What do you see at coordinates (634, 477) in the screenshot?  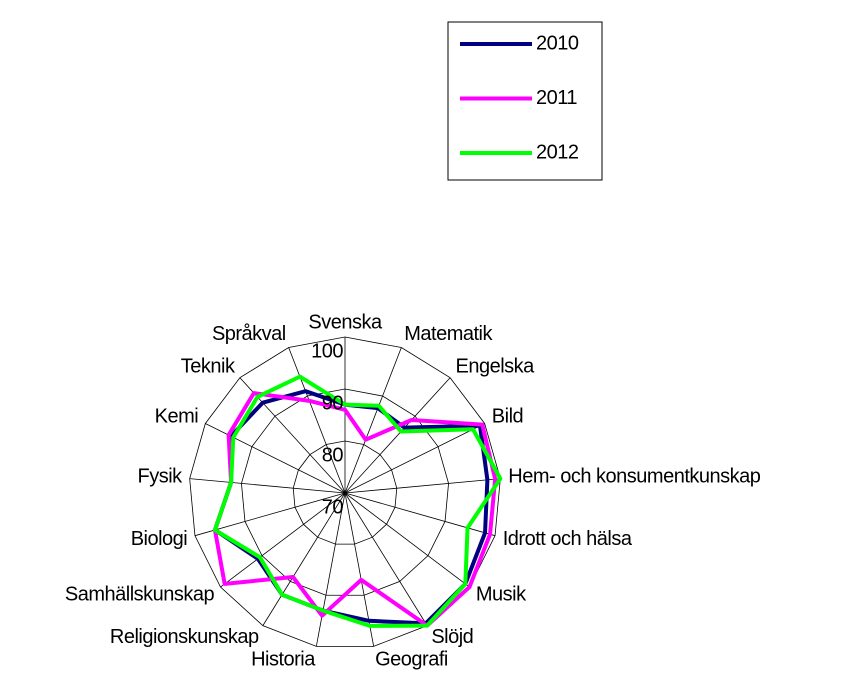 I see `category-label: Hem- och konsumentkunskap` at bounding box center [634, 477].